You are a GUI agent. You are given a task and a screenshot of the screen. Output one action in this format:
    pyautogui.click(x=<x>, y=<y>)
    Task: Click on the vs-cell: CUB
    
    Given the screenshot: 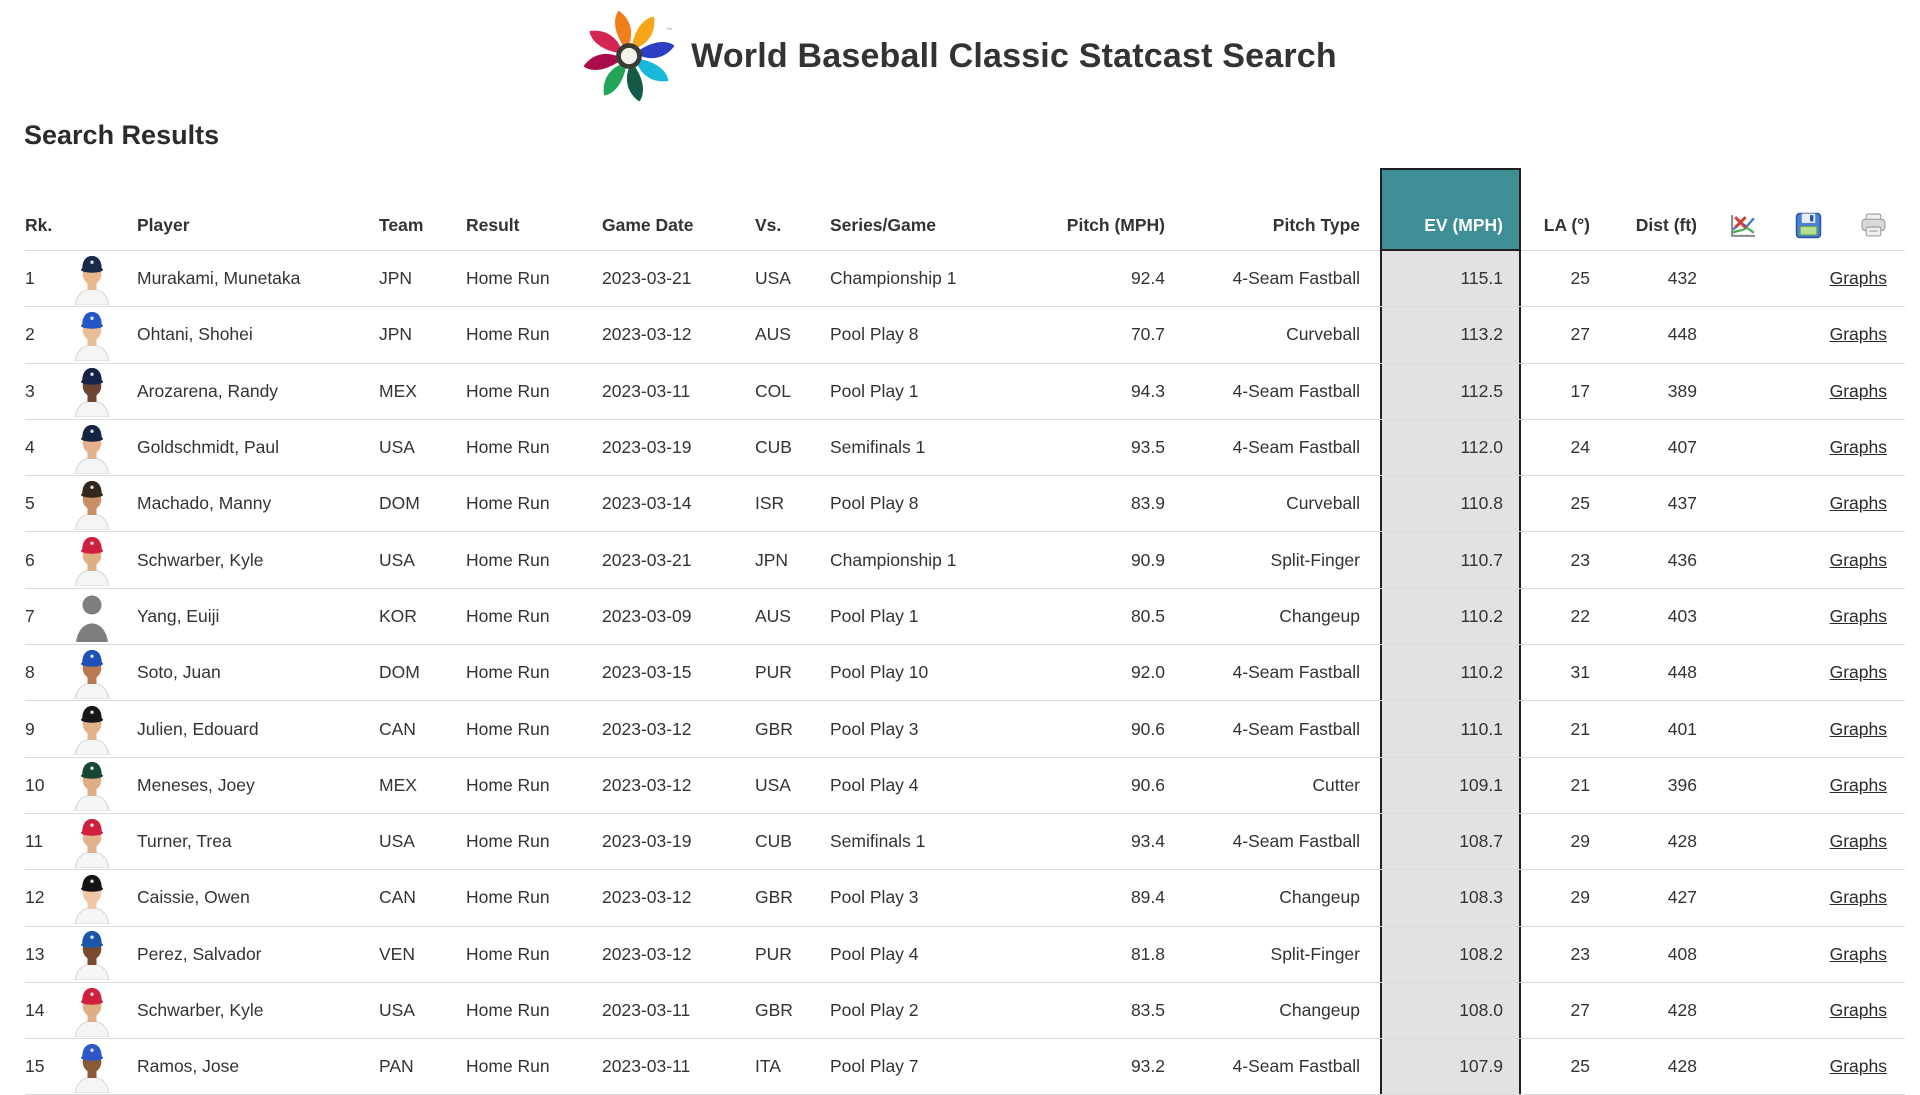 What is the action you would take?
    pyautogui.click(x=773, y=841)
    